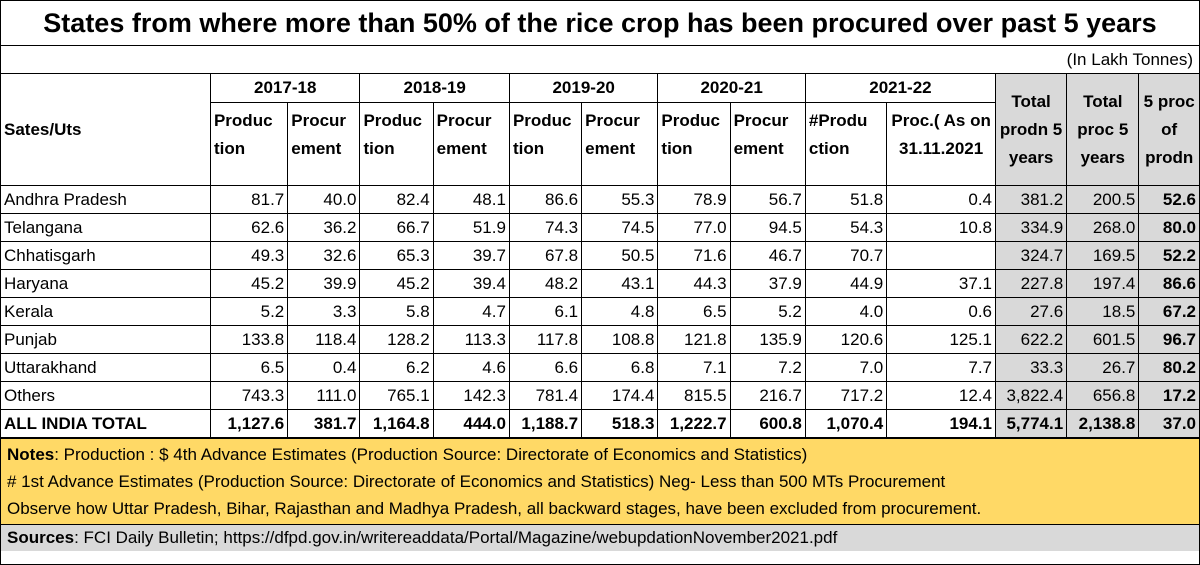  What do you see at coordinates (1031, 255) in the screenshot?
I see `value-cell: 324.7` at bounding box center [1031, 255].